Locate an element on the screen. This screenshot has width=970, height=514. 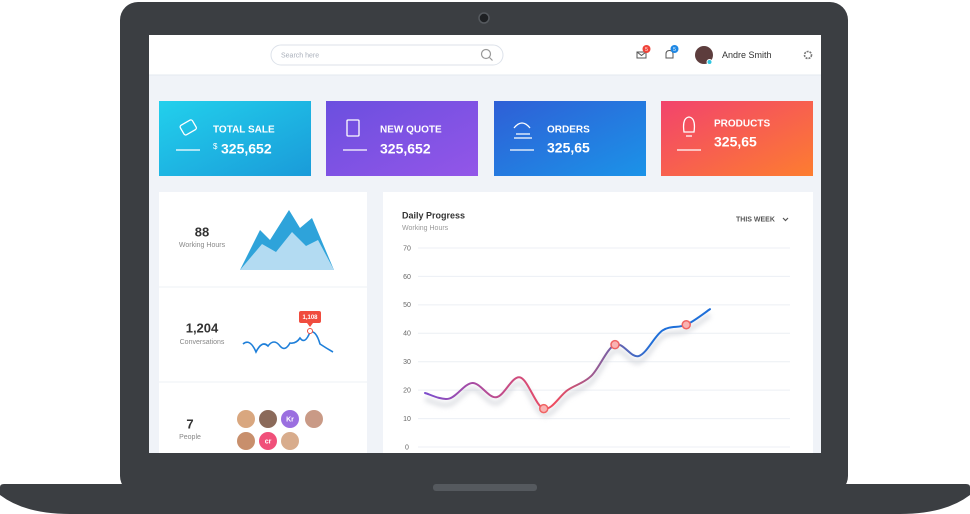
mail-badge-count: 5 is located at coordinates (646, 50).